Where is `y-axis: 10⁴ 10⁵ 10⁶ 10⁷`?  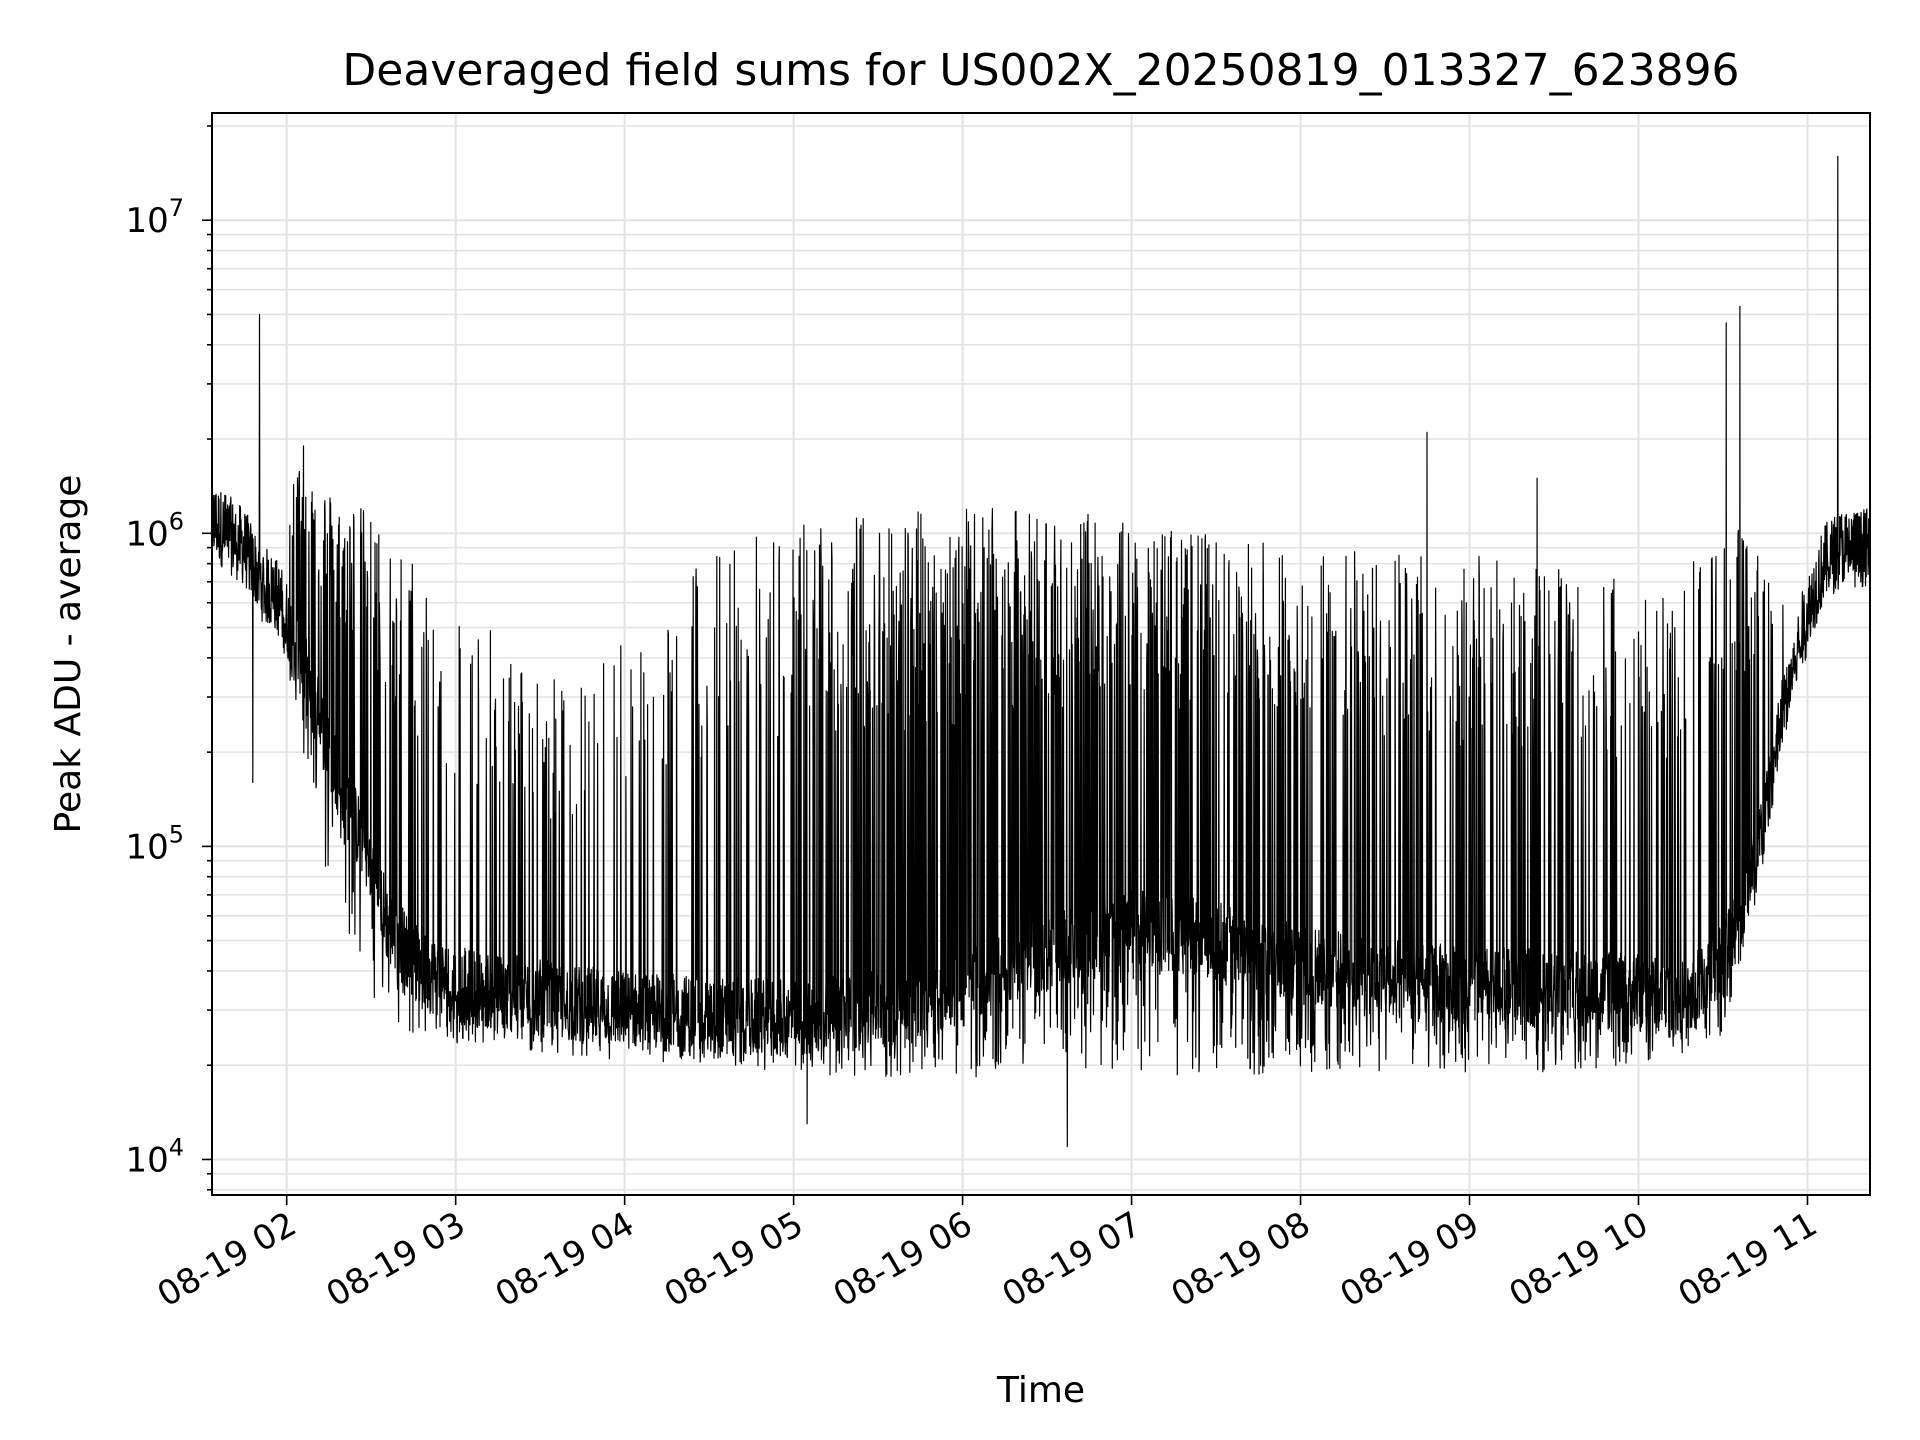
y-axis: 10⁴ 10⁵ 10⁶ 10⁷ is located at coordinates (168, 658).